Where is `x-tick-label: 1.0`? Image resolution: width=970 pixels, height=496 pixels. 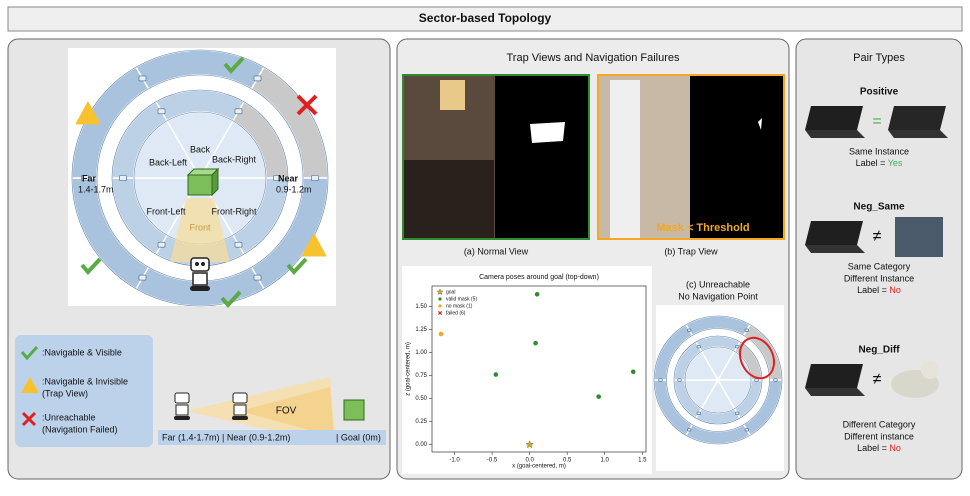 x-tick-label: 1.0 is located at coordinates (605, 461).